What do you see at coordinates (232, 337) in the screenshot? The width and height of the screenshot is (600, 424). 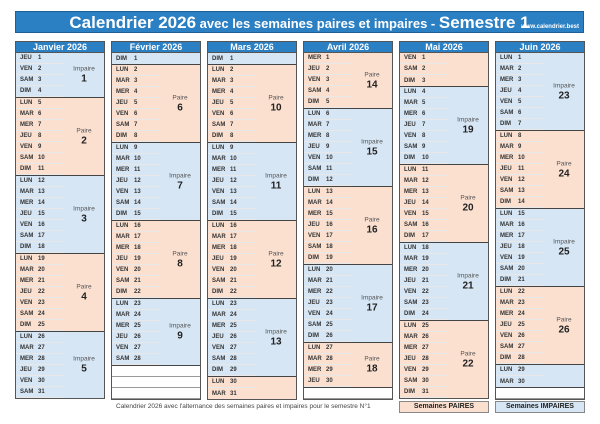 I see `day-row: JEU 26` at bounding box center [232, 337].